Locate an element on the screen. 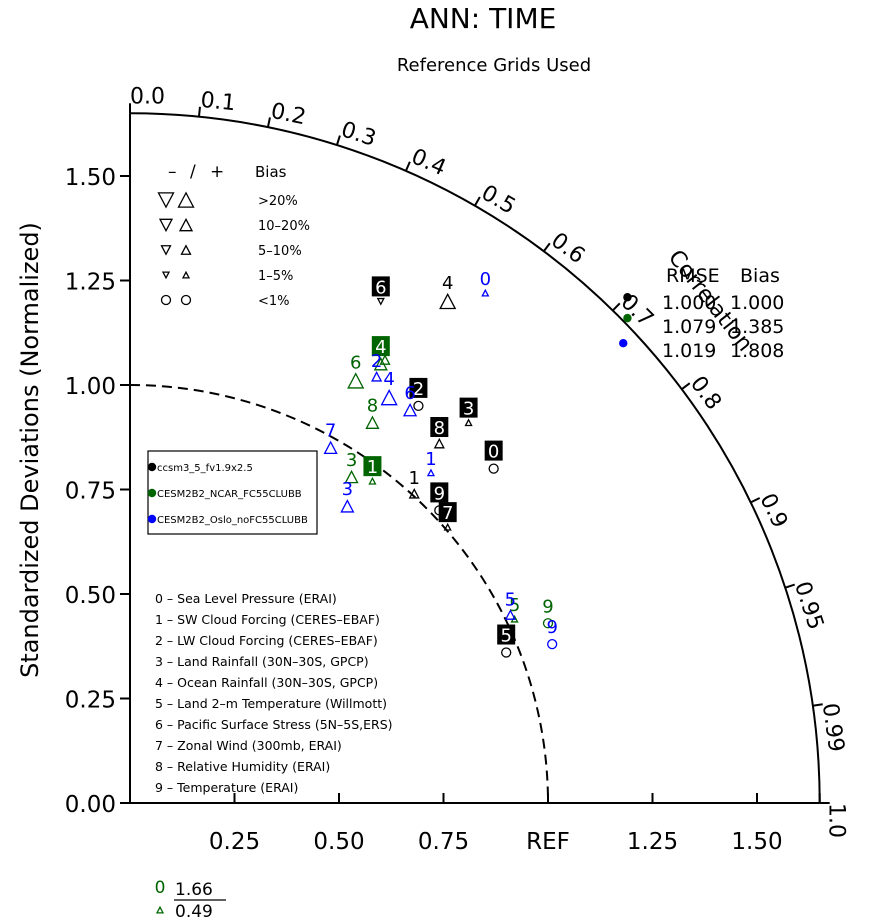 The width and height of the screenshot is (887, 922). y-tick-label: 0.75 is located at coordinates (90, 492).